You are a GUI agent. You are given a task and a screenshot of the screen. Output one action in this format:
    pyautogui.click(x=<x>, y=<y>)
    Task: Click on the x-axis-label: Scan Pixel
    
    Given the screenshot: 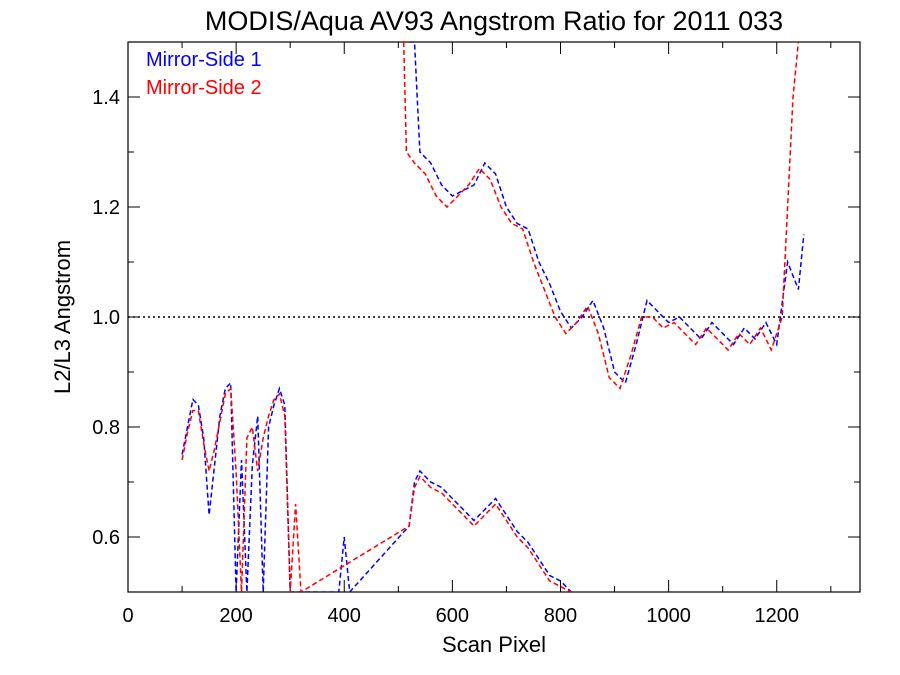 What is the action you would take?
    pyautogui.click(x=494, y=644)
    